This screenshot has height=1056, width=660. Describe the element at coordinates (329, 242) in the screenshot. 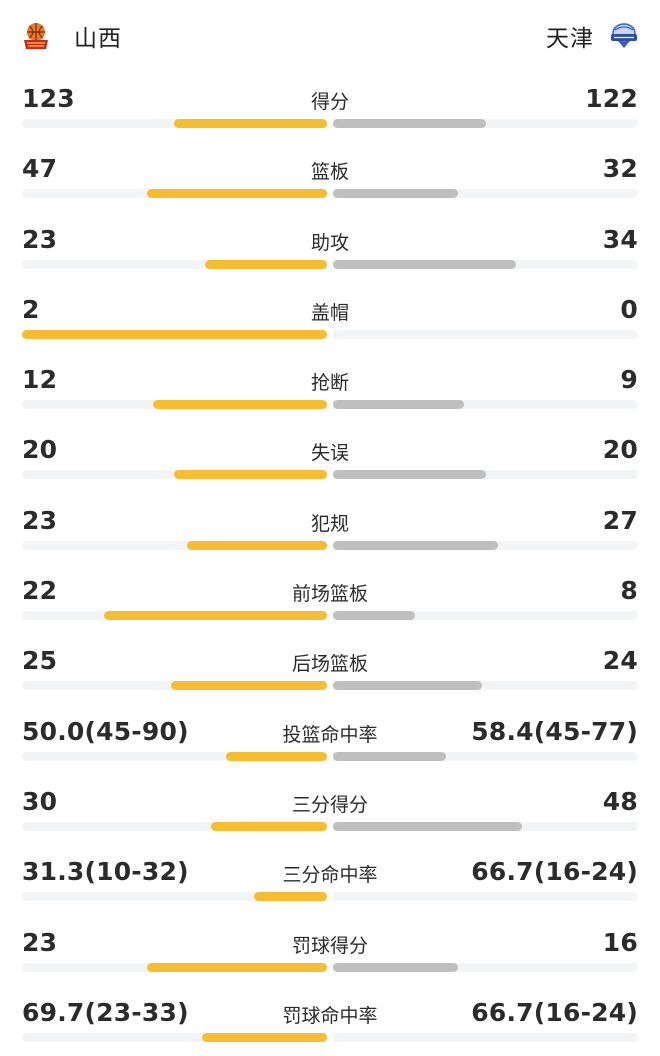

I see `stat-label: 助攻` at that location.